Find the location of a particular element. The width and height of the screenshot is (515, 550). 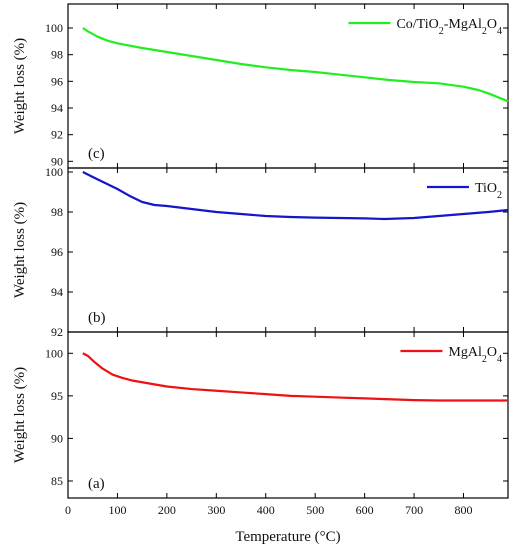

x-axis: 0 100 200 300 400 500 600 700 800 is located at coordinates (269, 510).